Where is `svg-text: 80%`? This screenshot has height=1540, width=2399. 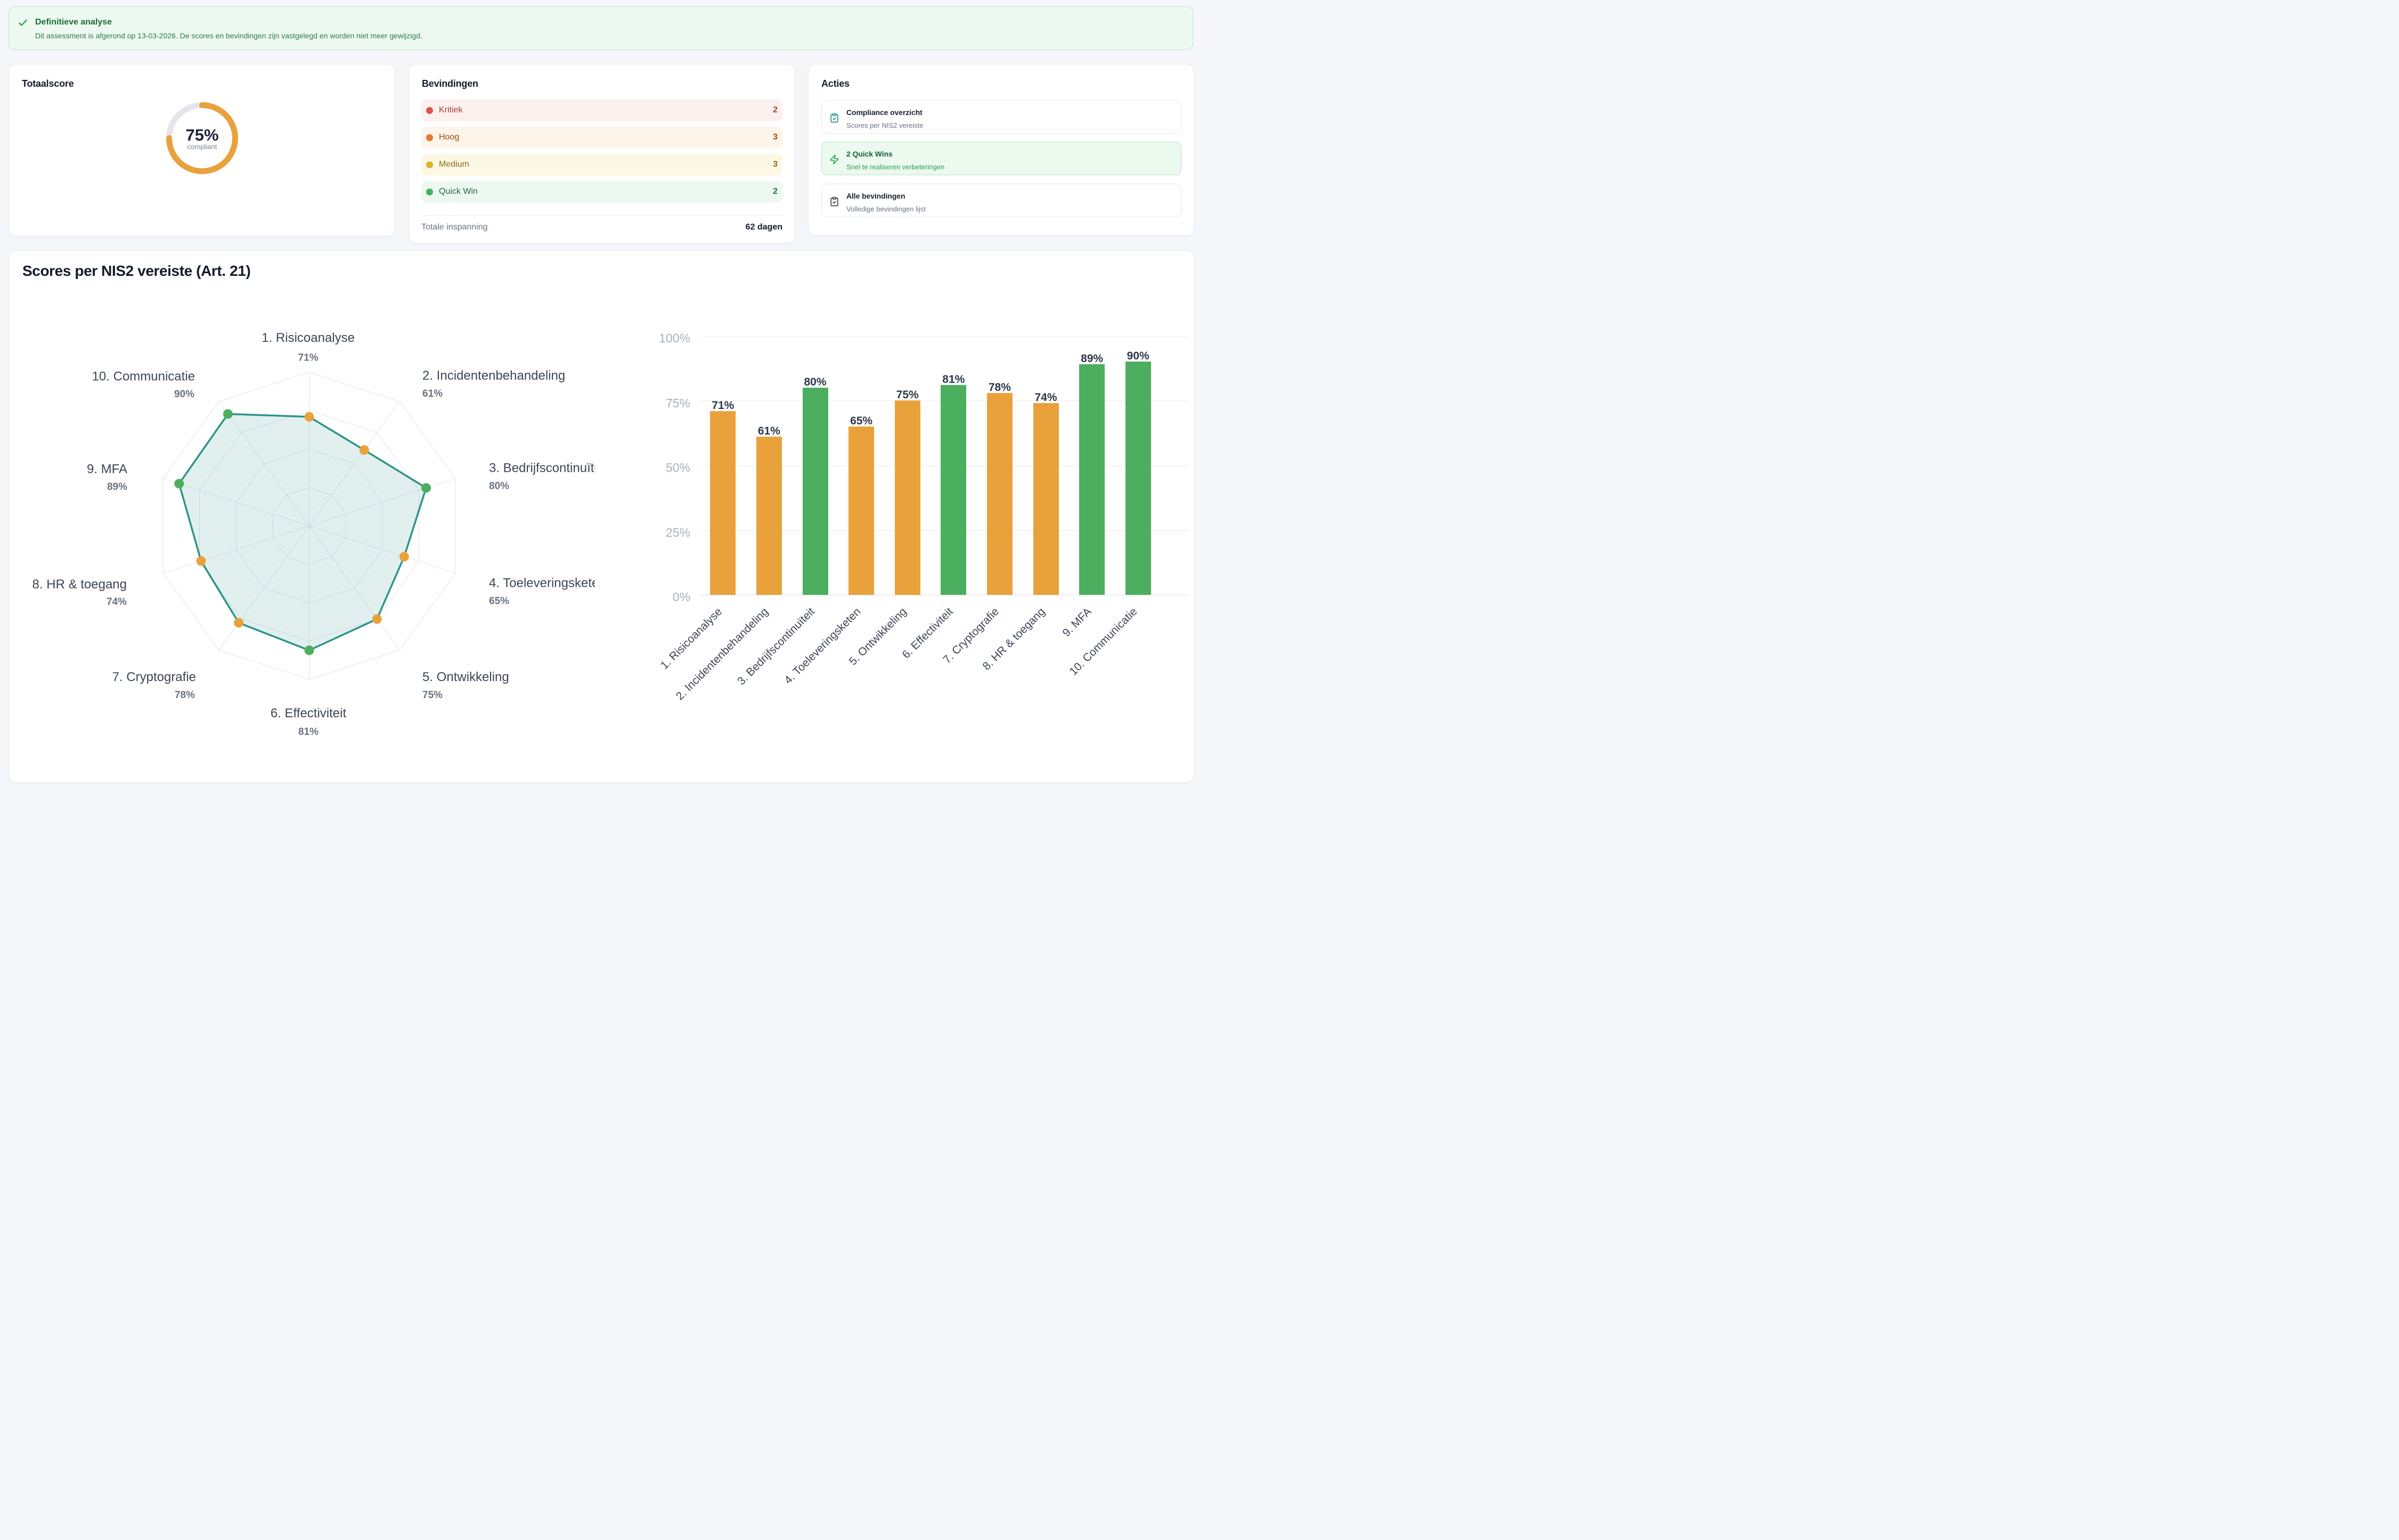
svg-text: 80% is located at coordinates (499, 486).